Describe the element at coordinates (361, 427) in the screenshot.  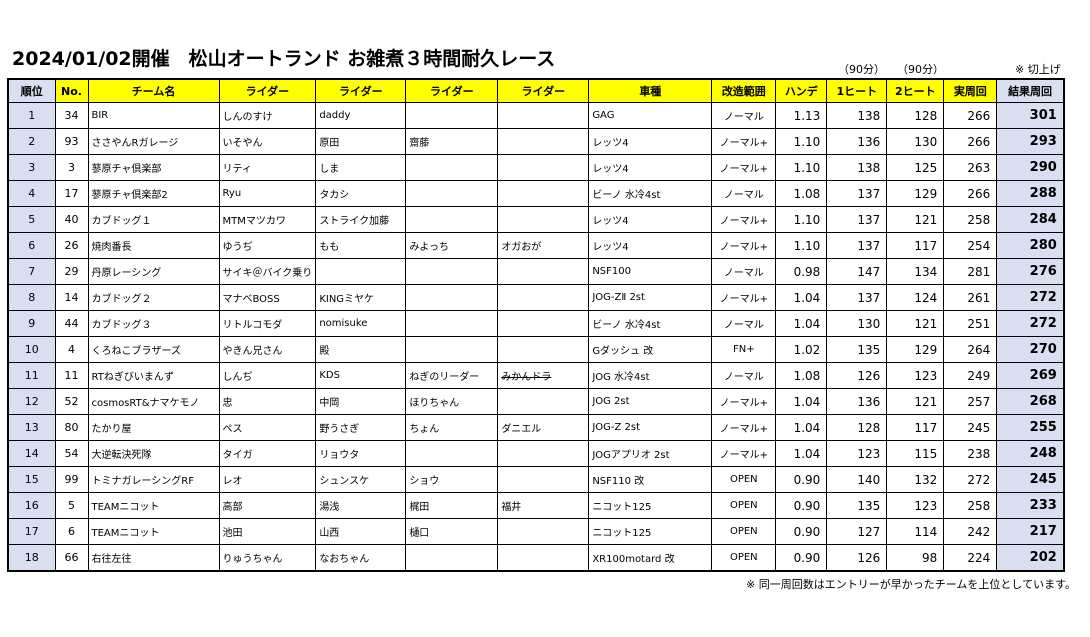
I see `rider-2-cell: 野うさぎ` at that location.